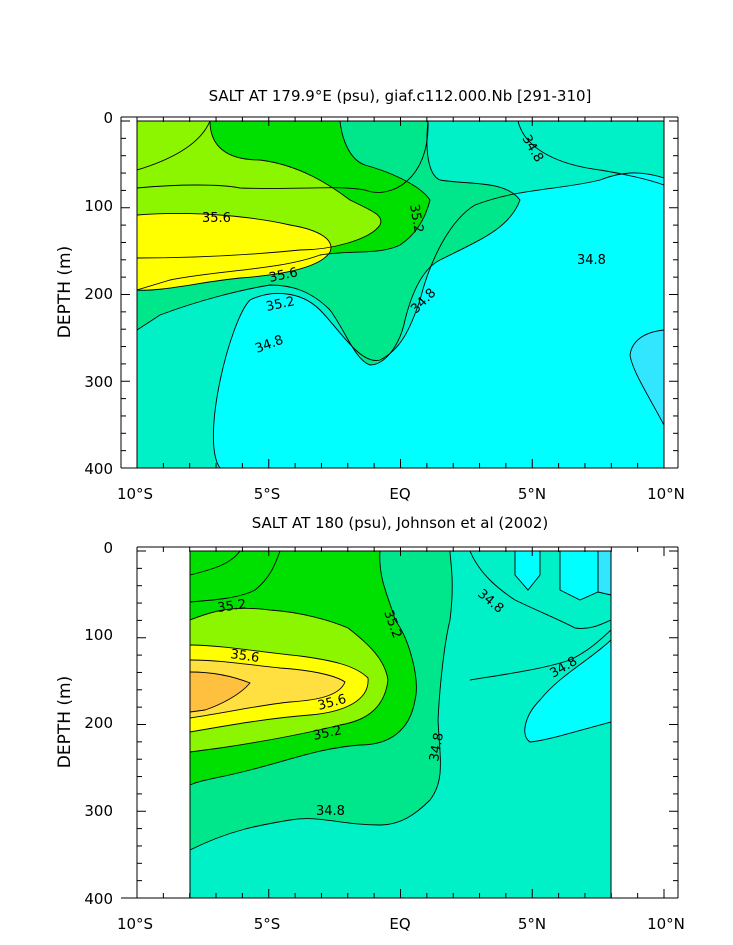 The height and width of the screenshot is (945, 733). Describe the element at coordinates (65, 722) in the screenshot. I see `y-axis-label-bottom: DEPTH (m)` at that location.